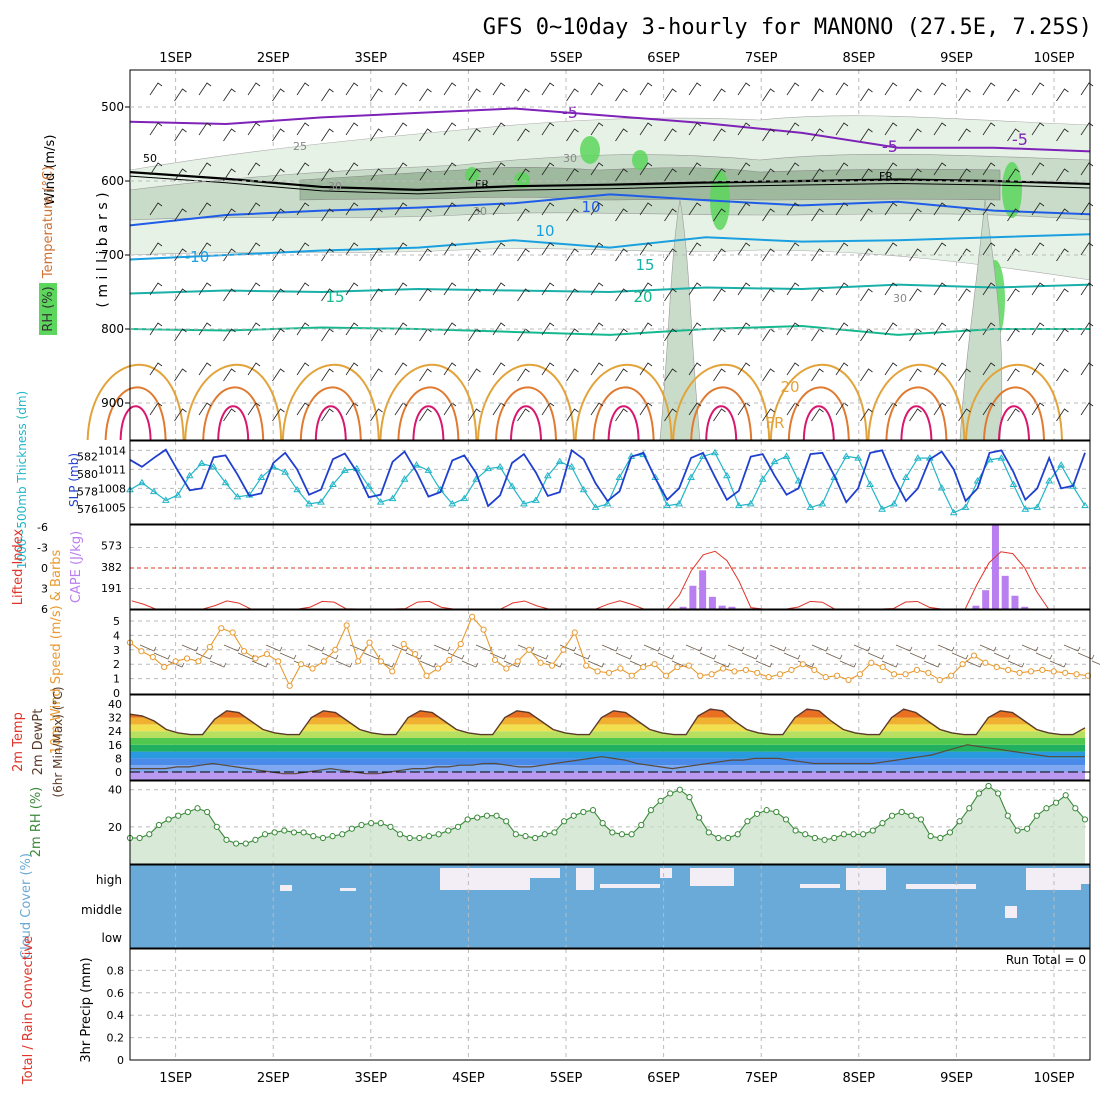 The height and width of the screenshot is (1104, 1100). What do you see at coordinates (116, 664) in the screenshot?
I see `wind-tick-label: 2` at bounding box center [116, 664].